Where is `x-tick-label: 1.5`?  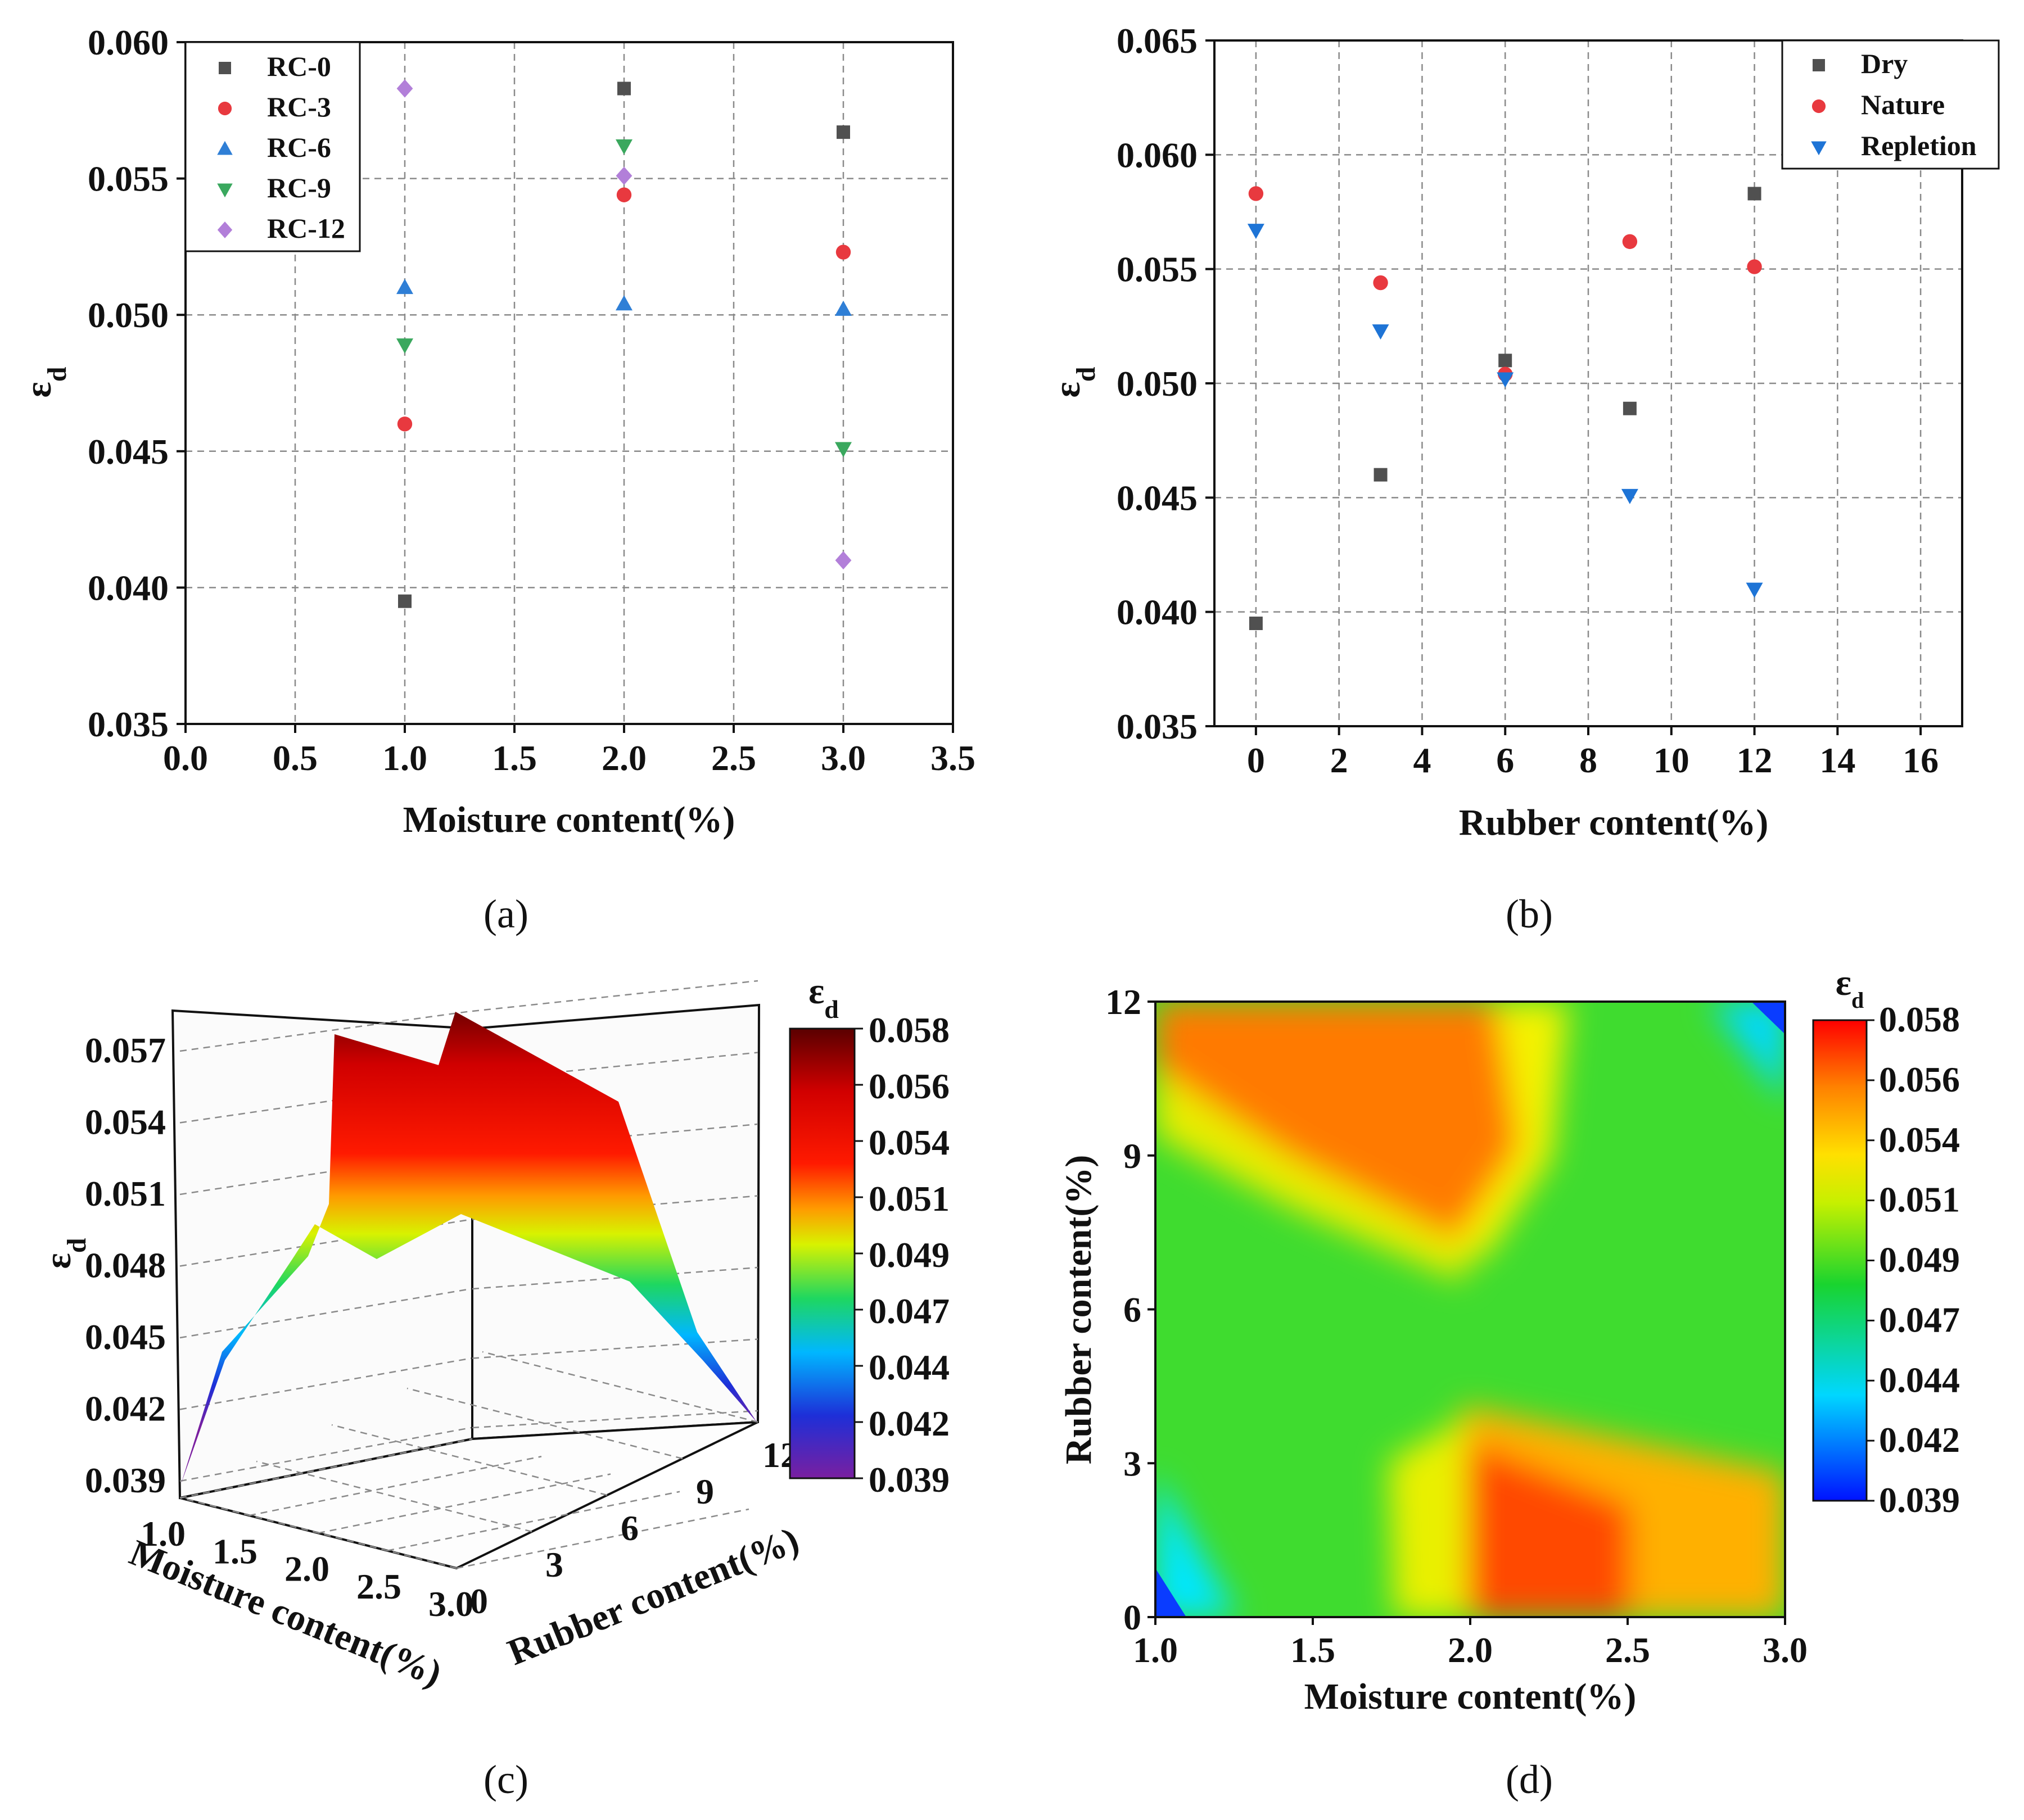 x-tick-label: 1.5 is located at coordinates (235, 1551).